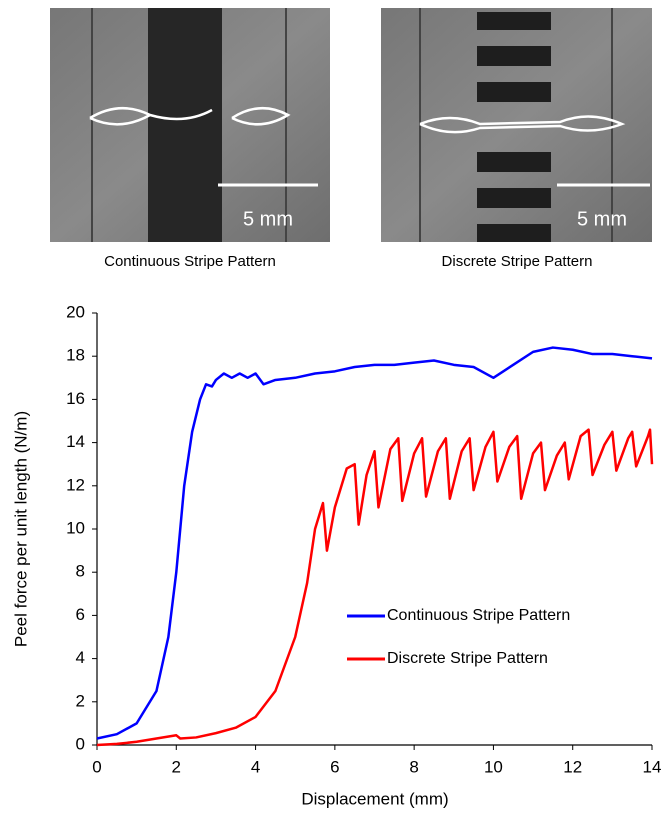 Image resolution: width=666 pixels, height=813 pixels. What do you see at coordinates (75, 398) in the screenshot?
I see `y-tick-label: 16` at bounding box center [75, 398].